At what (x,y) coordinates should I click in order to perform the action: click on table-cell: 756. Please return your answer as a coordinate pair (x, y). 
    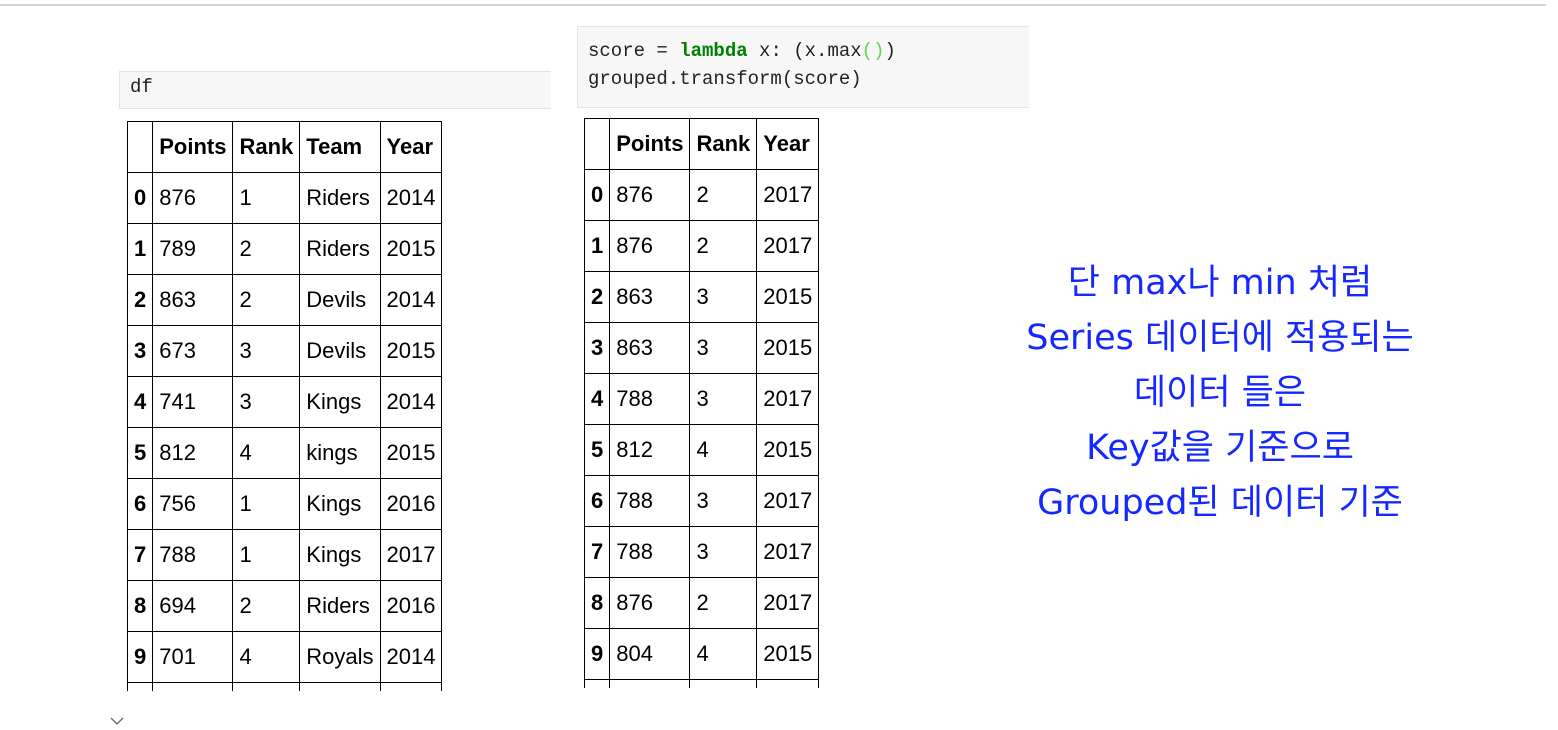
    Looking at the image, I should click on (193, 504).